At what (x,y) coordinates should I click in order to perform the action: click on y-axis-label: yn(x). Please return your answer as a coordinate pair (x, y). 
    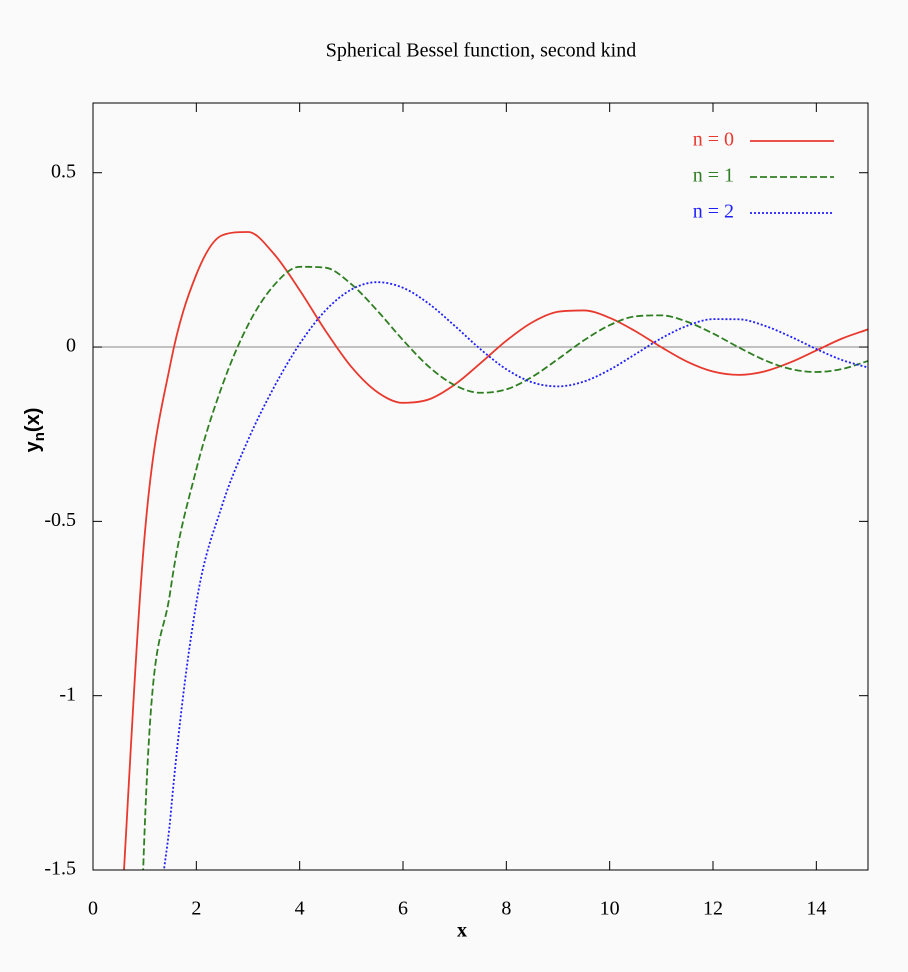
    Looking at the image, I should click on (35, 430).